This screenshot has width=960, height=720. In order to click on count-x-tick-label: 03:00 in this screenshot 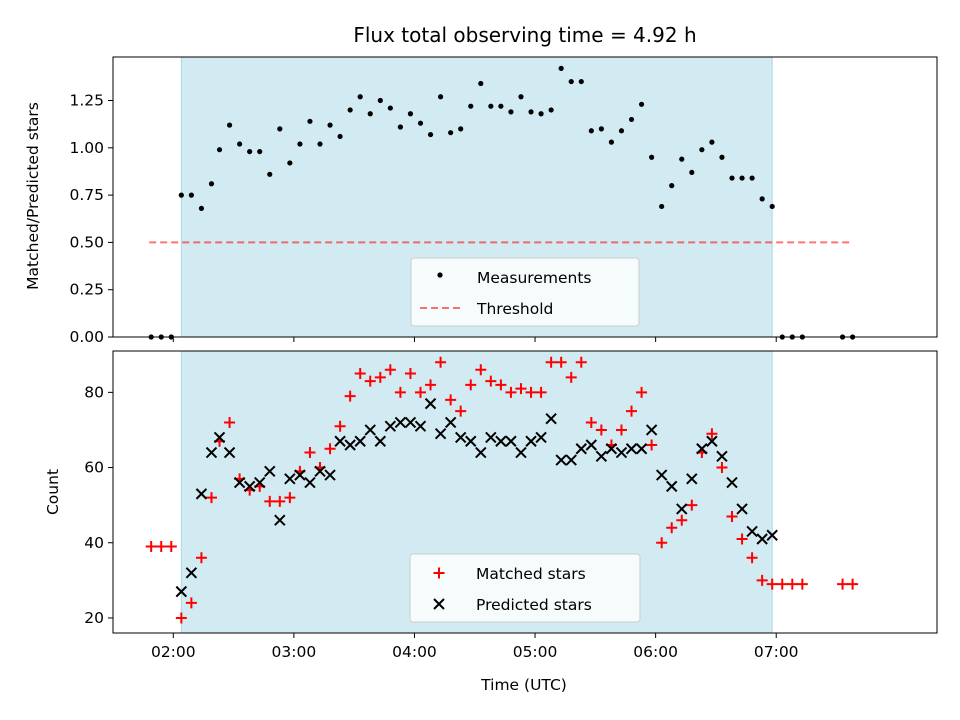, I will do `click(294, 652)`.